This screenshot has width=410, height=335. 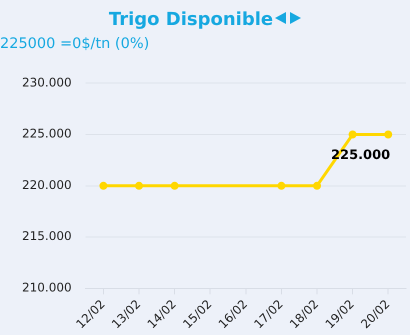 What do you see at coordinates (75, 44) in the screenshot?
I see `chart-subtitle: 225000 =0$/tn (0%)` at bounding box center [75, 44].